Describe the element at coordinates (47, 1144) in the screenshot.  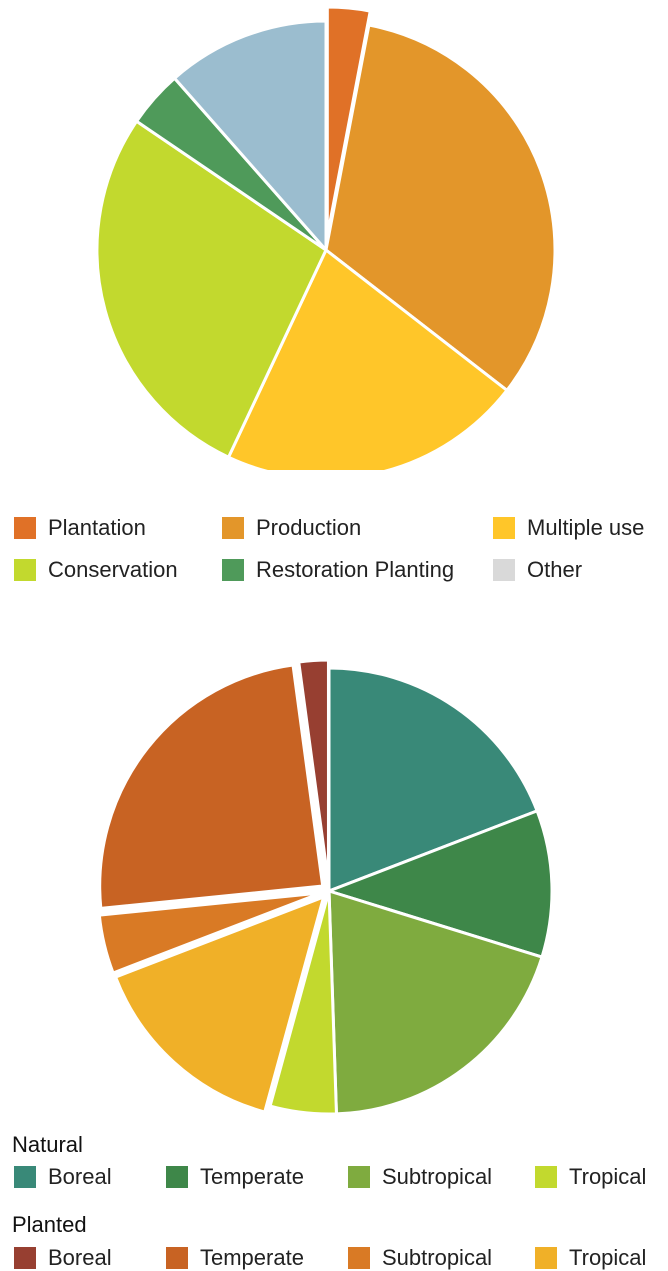
I see `legend-group-title-natural: Natural` at that location.